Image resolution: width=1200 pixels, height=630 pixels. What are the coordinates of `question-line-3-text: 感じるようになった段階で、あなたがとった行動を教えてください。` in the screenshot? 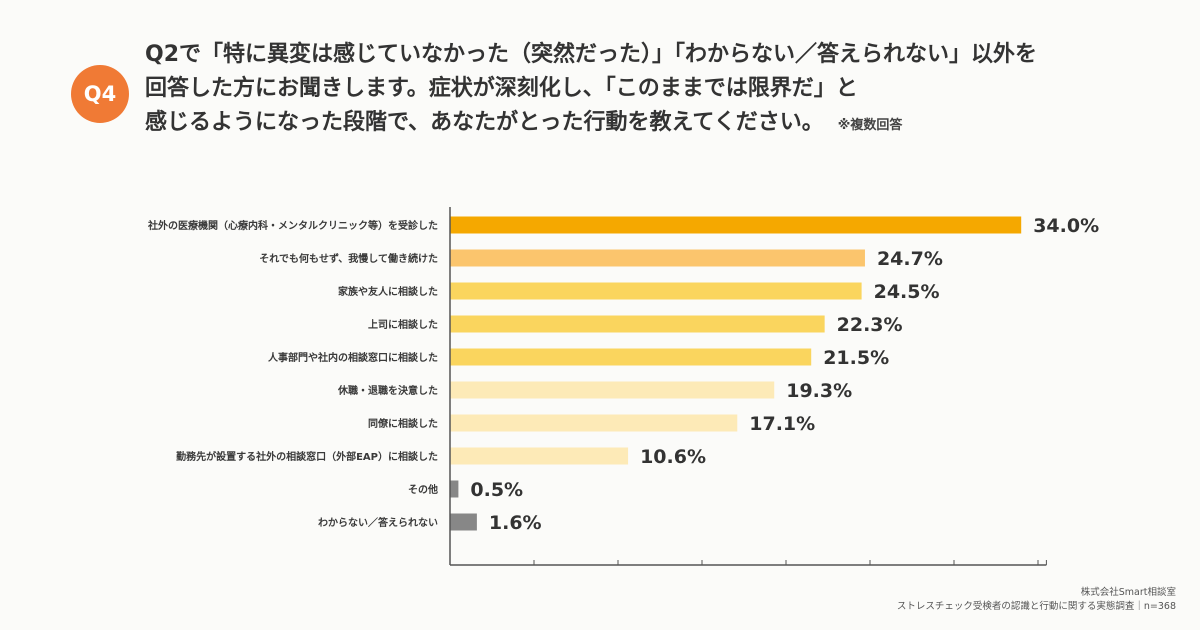 It's located at (484, 122).